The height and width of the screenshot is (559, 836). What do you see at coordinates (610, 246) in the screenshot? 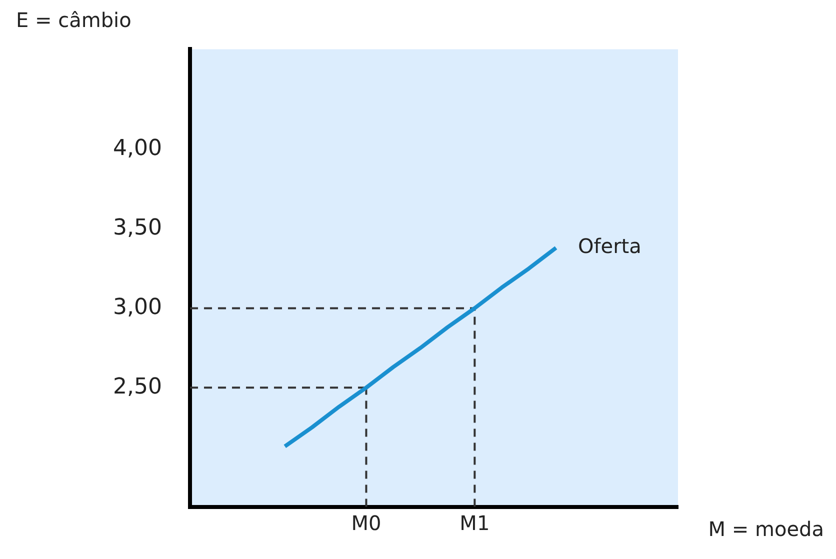
I see `series-label: Oferta` at bounding box center [610, 246].